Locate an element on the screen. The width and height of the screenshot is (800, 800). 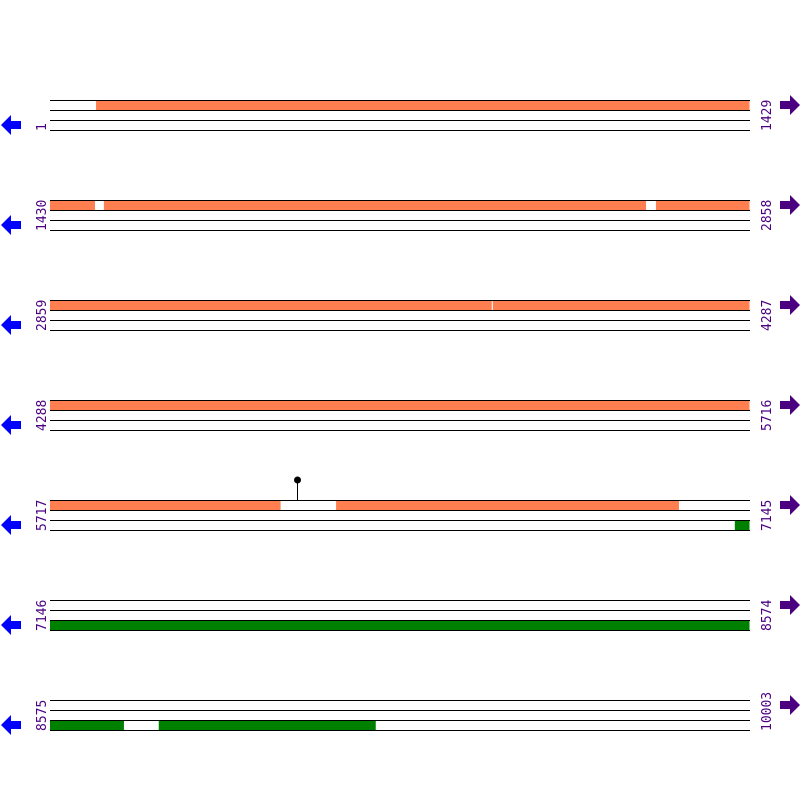
sequence-row: 1430 2858 is located at coordinates (400, 215).